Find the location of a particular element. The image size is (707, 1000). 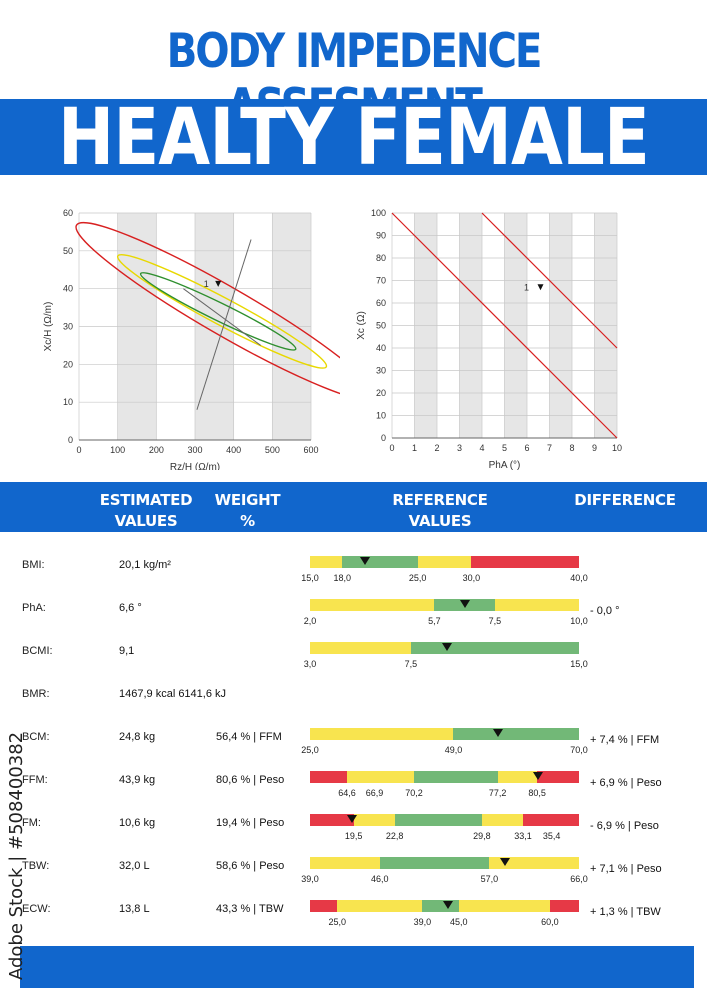

reference-tick-label: 7,5 is located at coordinates (411, 664).